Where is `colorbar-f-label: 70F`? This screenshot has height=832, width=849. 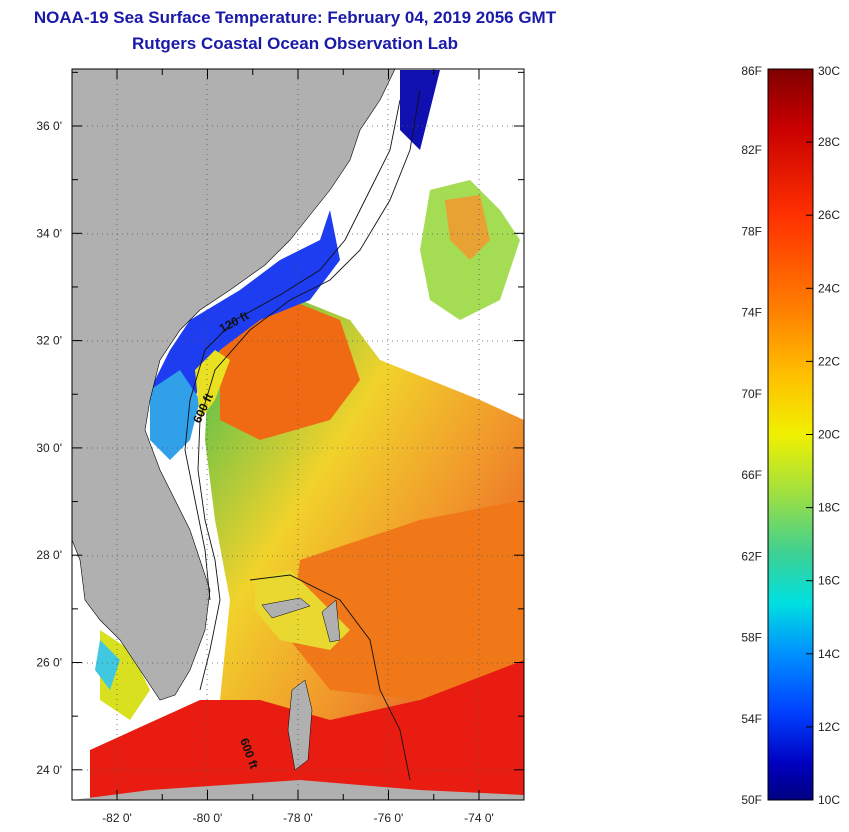 colorbar-f-label: 70F is located at coordinates (751, 394).